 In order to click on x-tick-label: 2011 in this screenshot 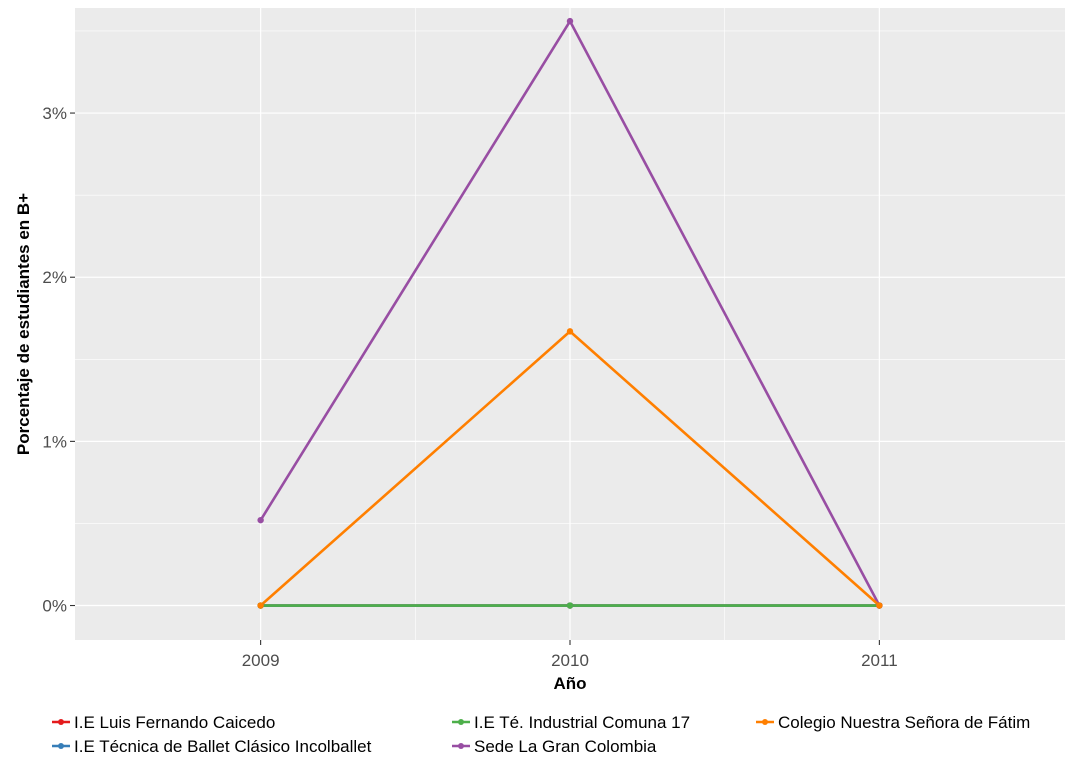, I will do `click(879, 660)`.